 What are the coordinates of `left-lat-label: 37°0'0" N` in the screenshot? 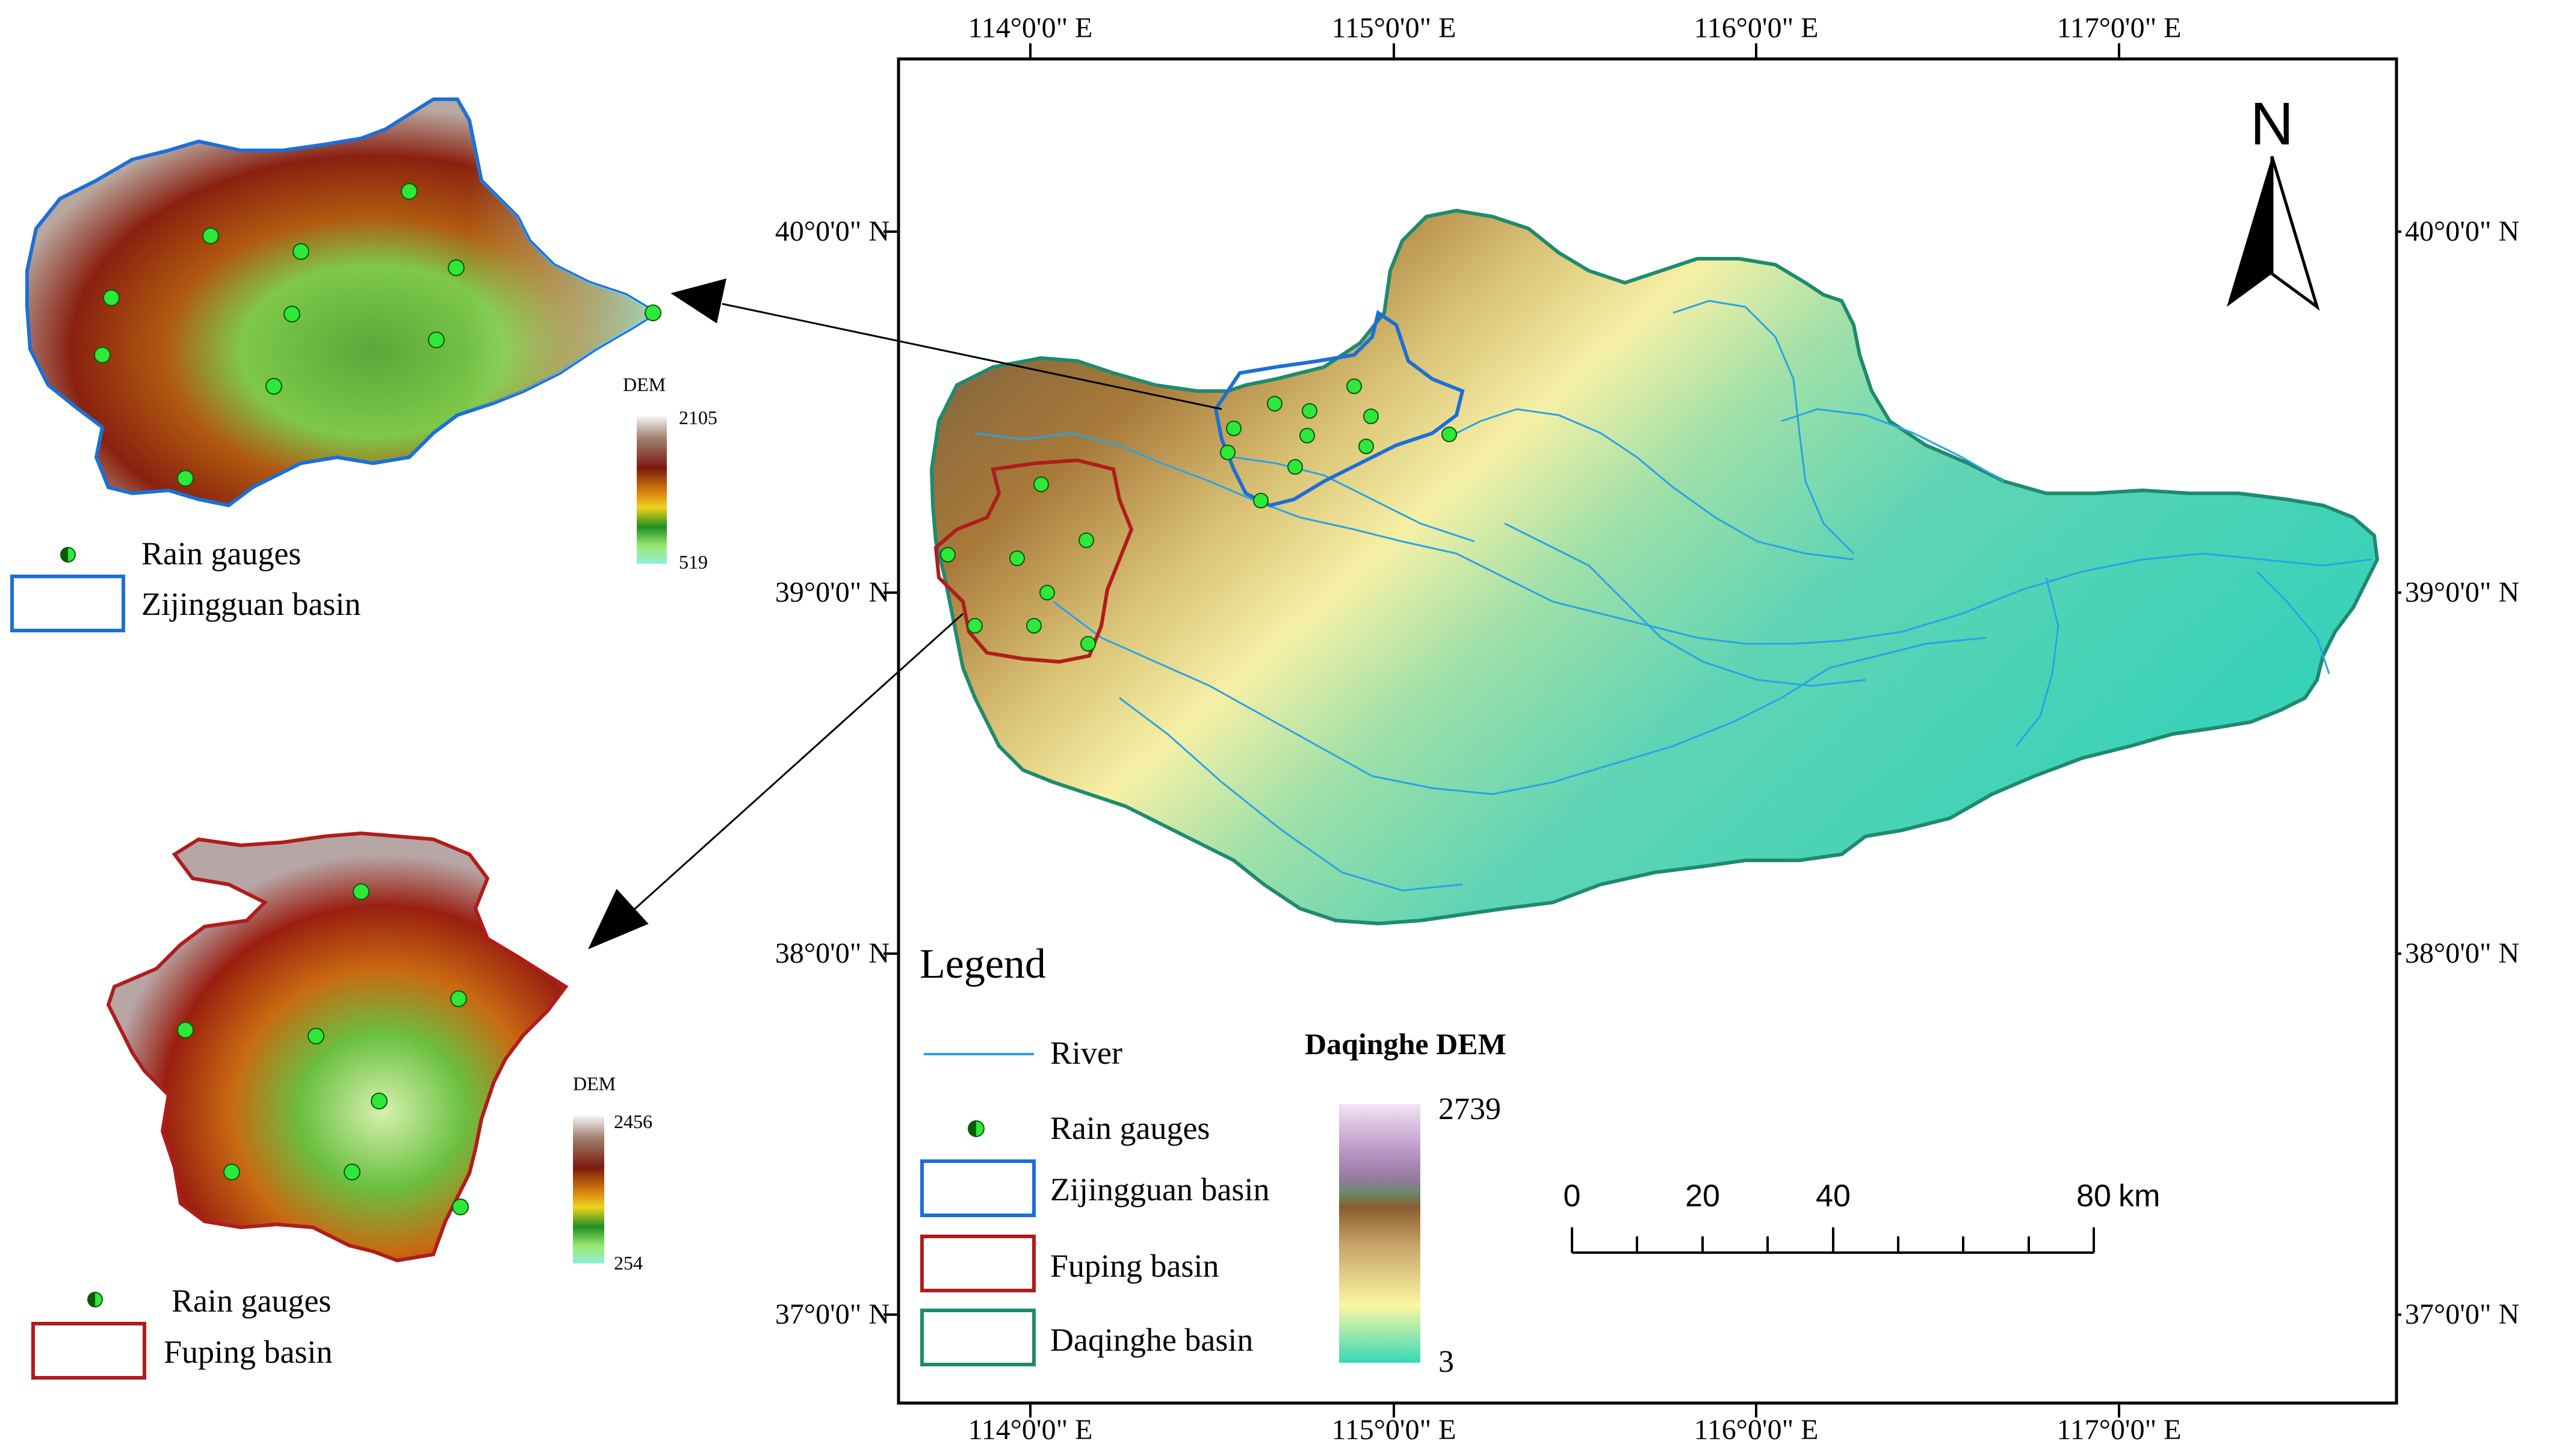 It's located at (832, 1314).